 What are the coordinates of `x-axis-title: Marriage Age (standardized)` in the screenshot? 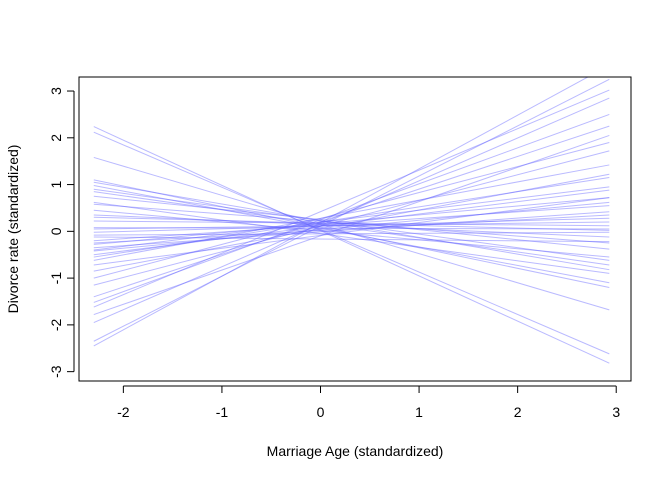 It's located at (355, 451).